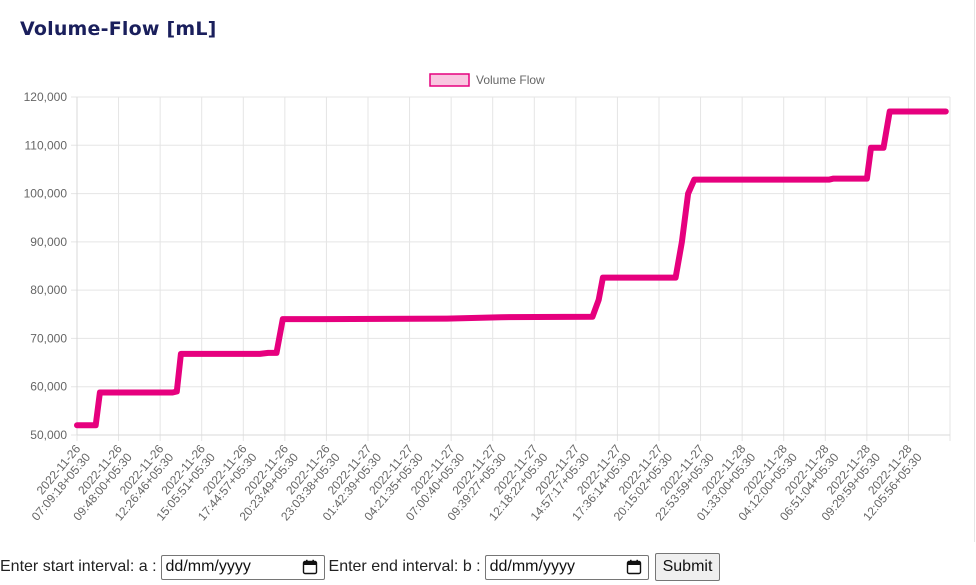 The width and height of the screenshot is (976, 585). Describe the element at coordinates (48, 435) in the screenshot. I see `y-tick-label: 50,000` at that location.